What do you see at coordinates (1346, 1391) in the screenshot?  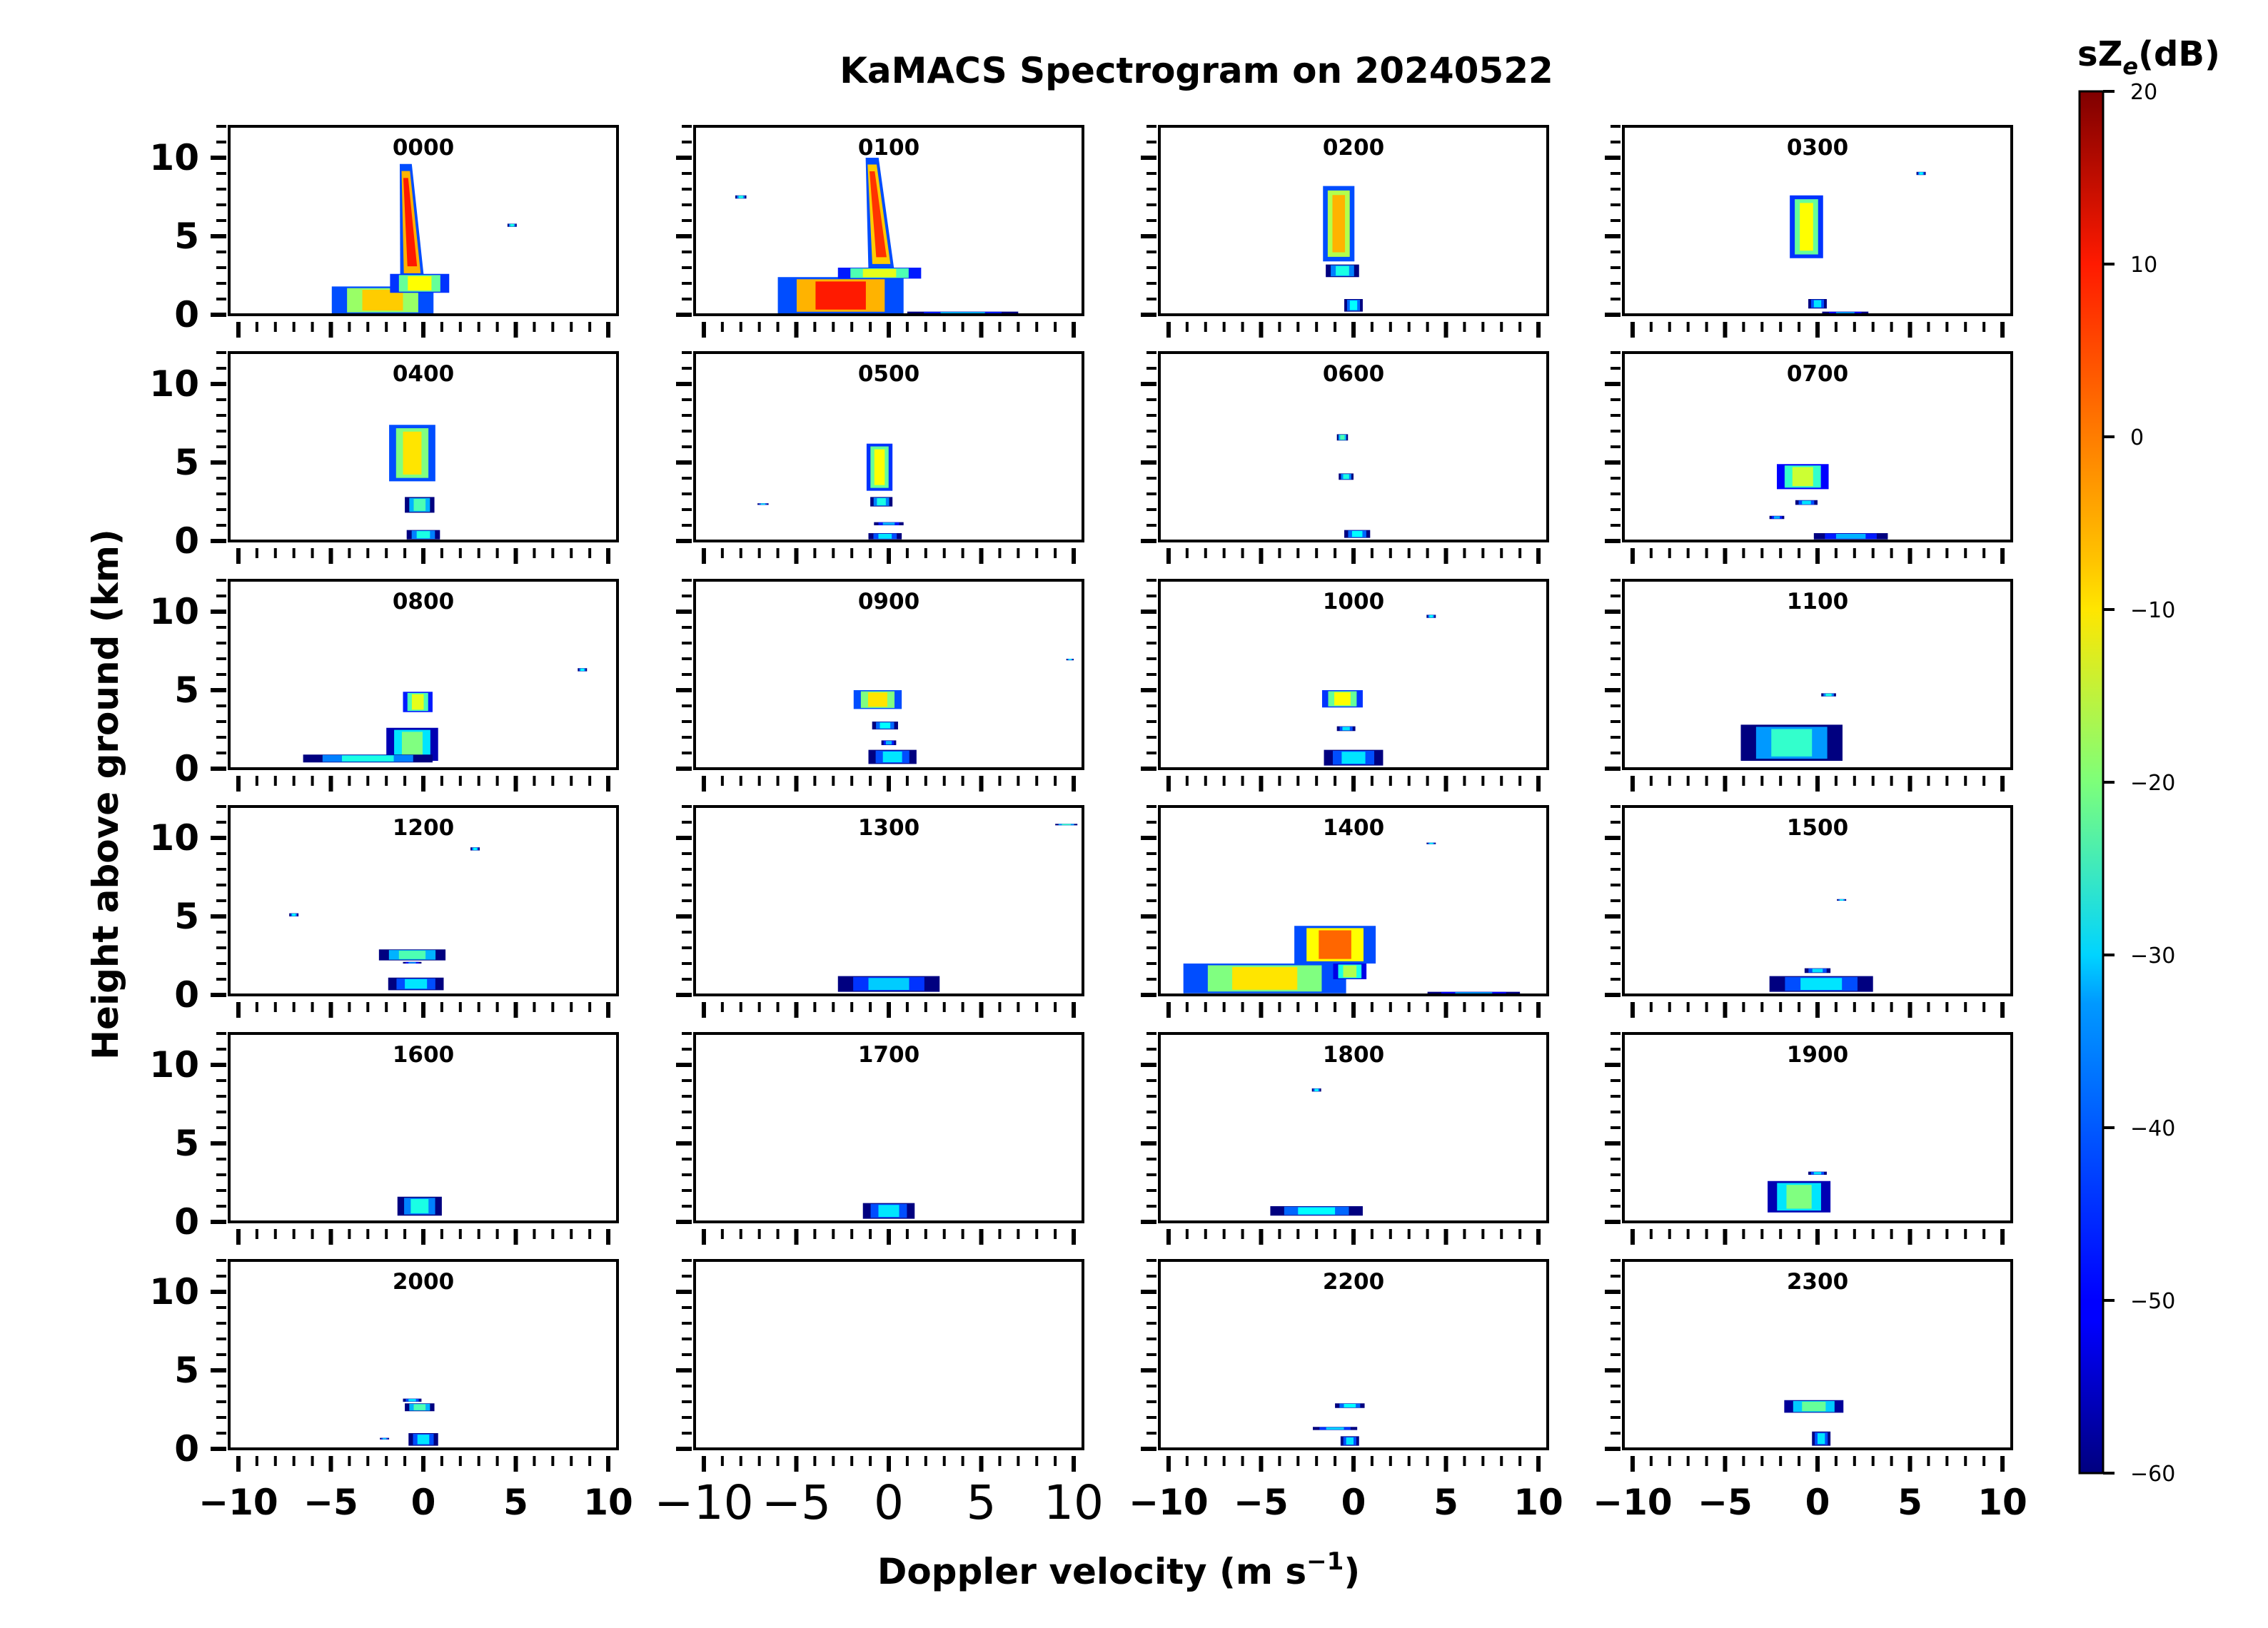 I see `panel-2200: 2200 −10 −5 0 5 10` at bounding box center [1346, 1391].